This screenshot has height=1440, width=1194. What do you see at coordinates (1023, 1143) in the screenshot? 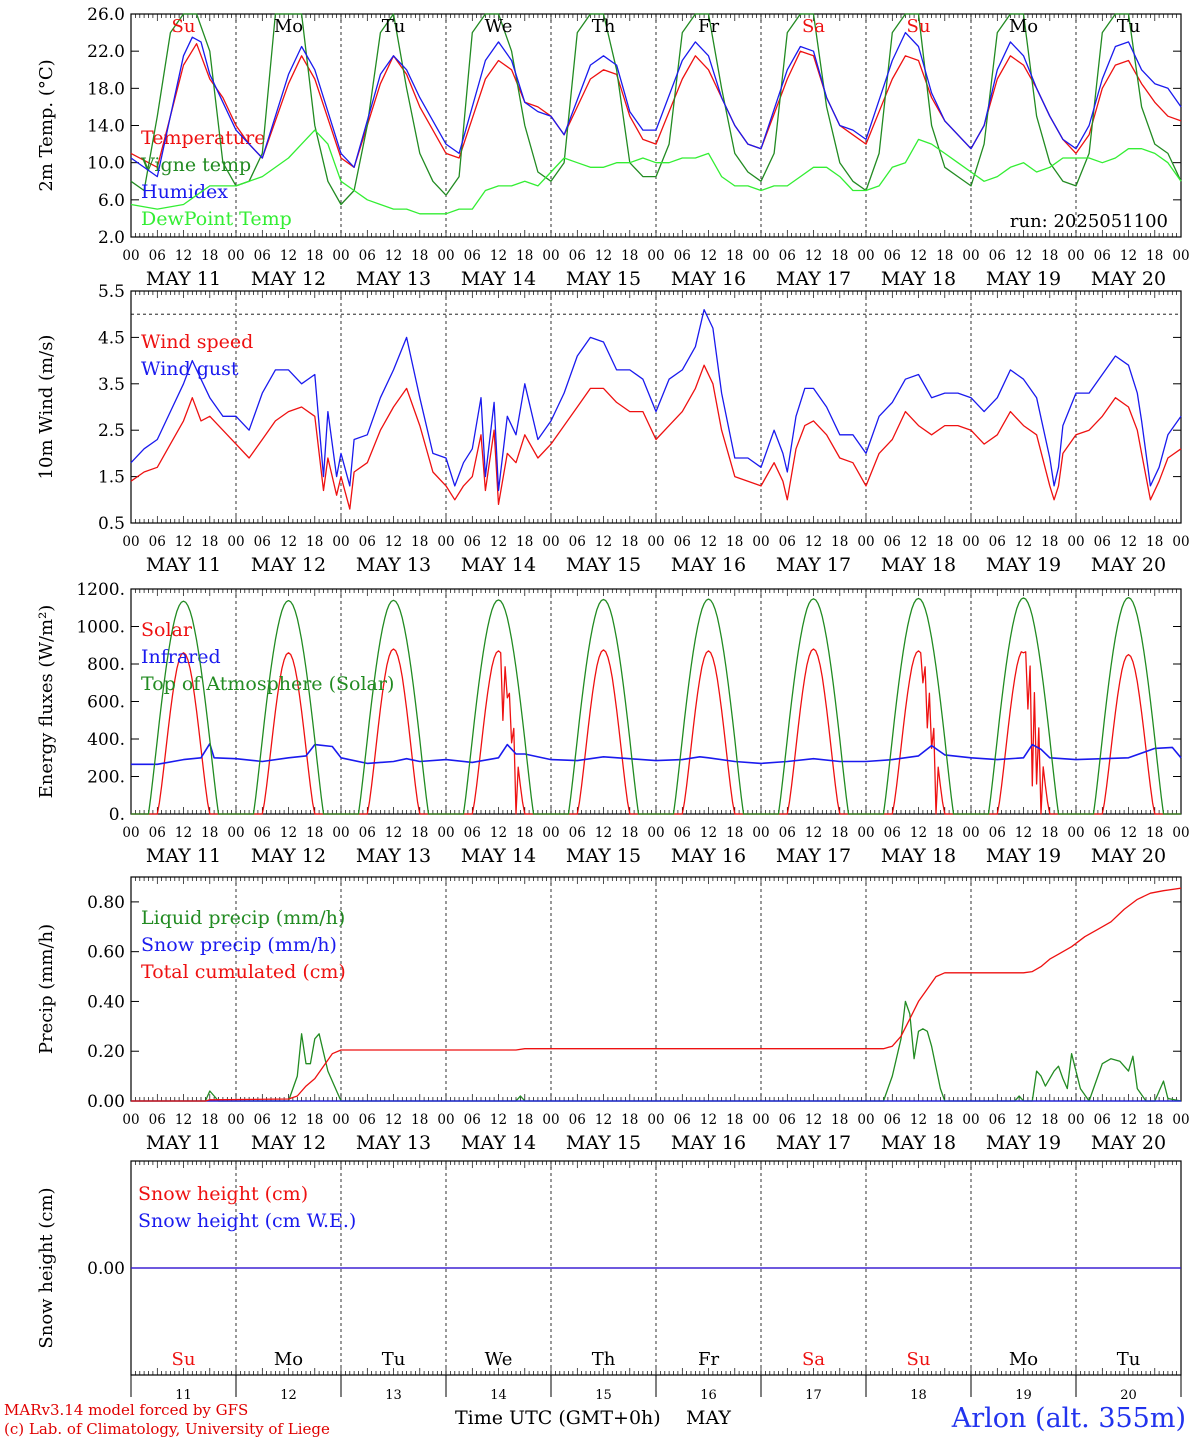
I see `precip-date-label: MAY 19` at bounding box center [1023, 1143].